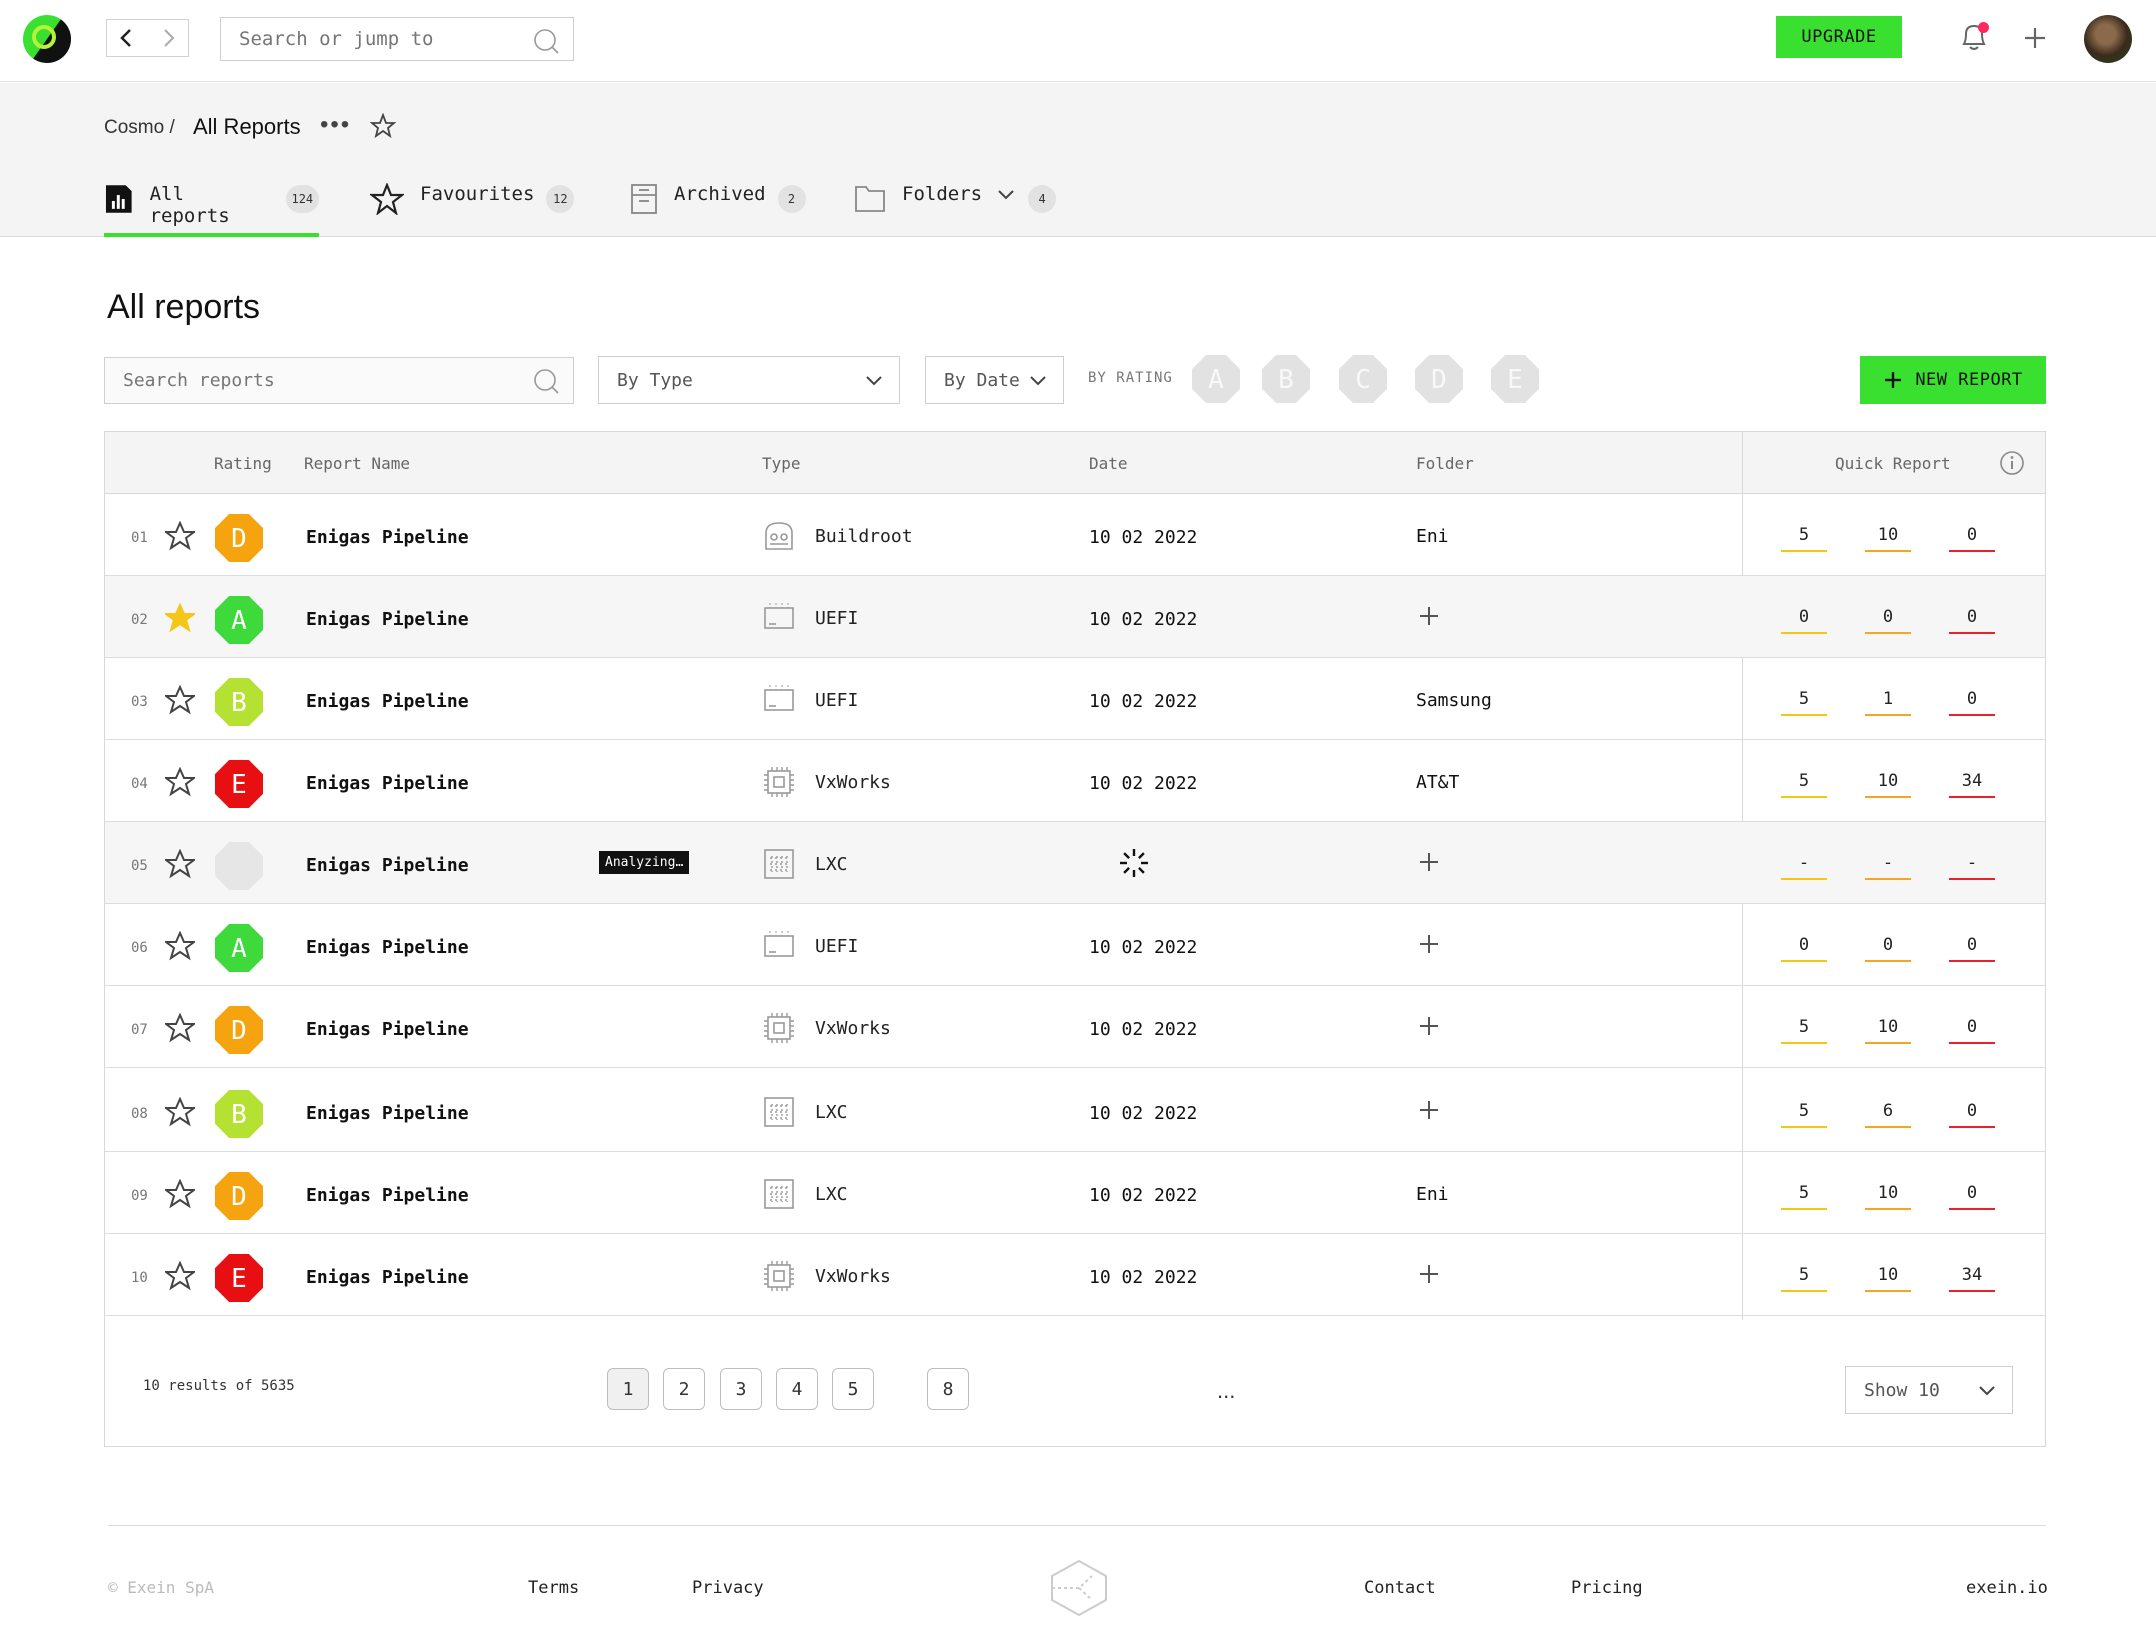  What do you see at coordinates (1075, 863) in the screenshot?
I see `table-row: 05 Enigas Pipeline Analyzing… LXC - - -` at bounding box center [1075, 863].